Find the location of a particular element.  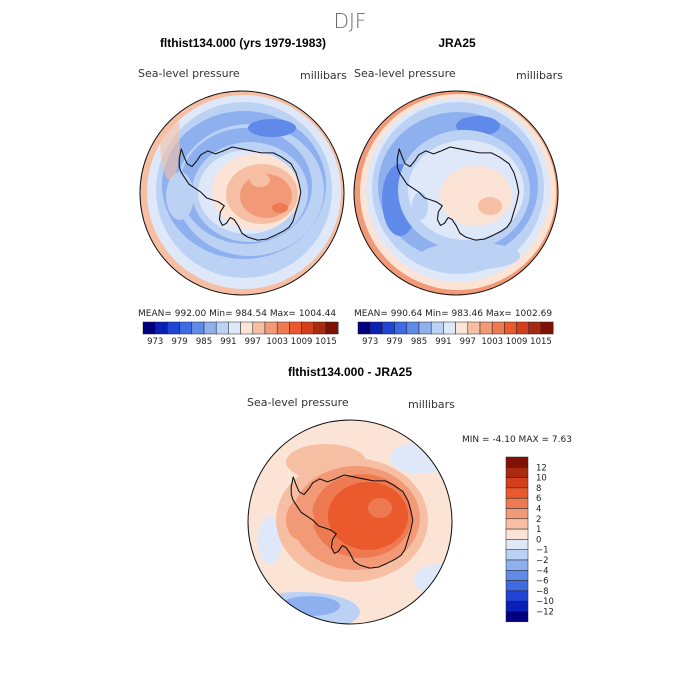

map-jra25-border is located at coordinates (456, 193).